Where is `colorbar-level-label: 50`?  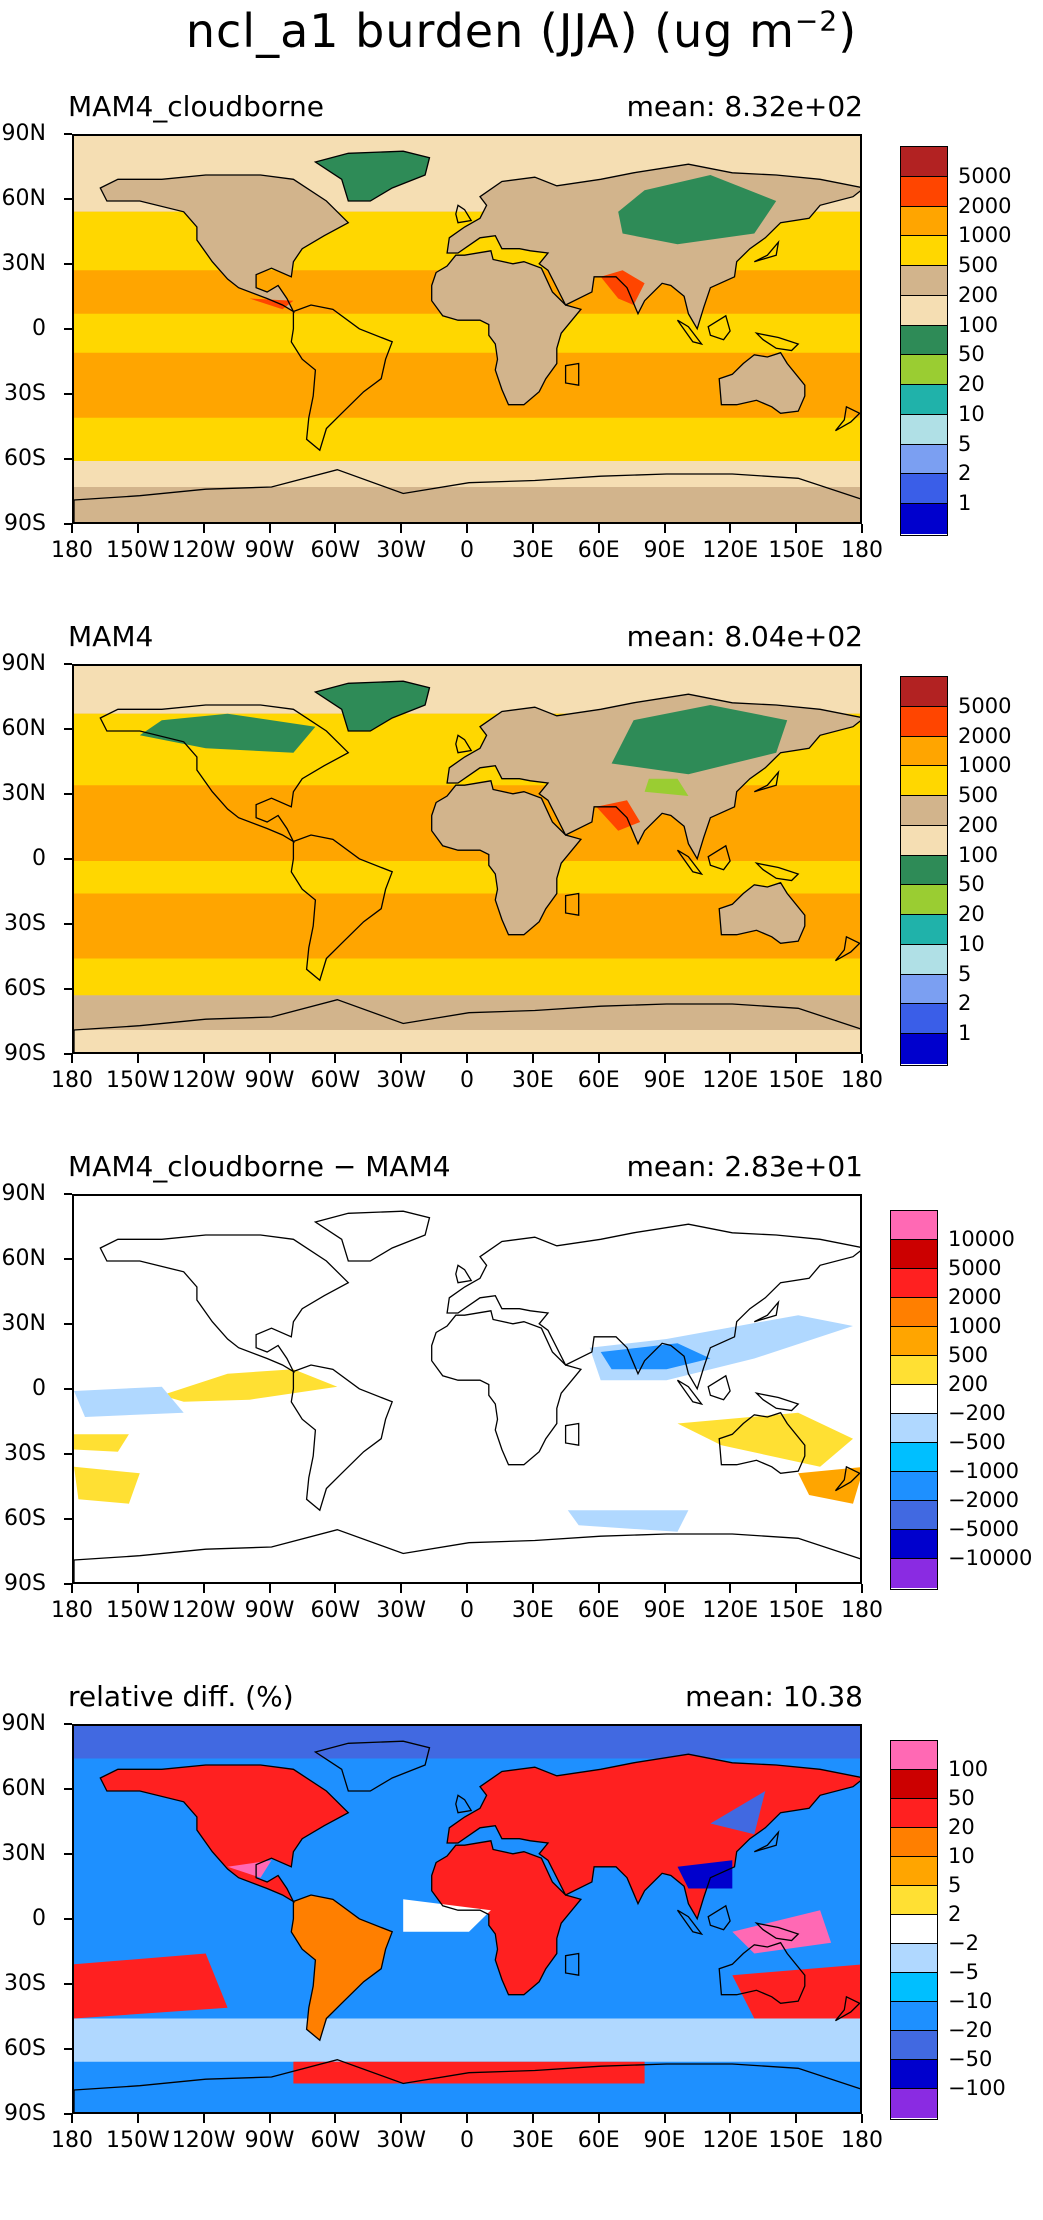 colorbar-level-label: 50 is located at coordinates (971, 354).